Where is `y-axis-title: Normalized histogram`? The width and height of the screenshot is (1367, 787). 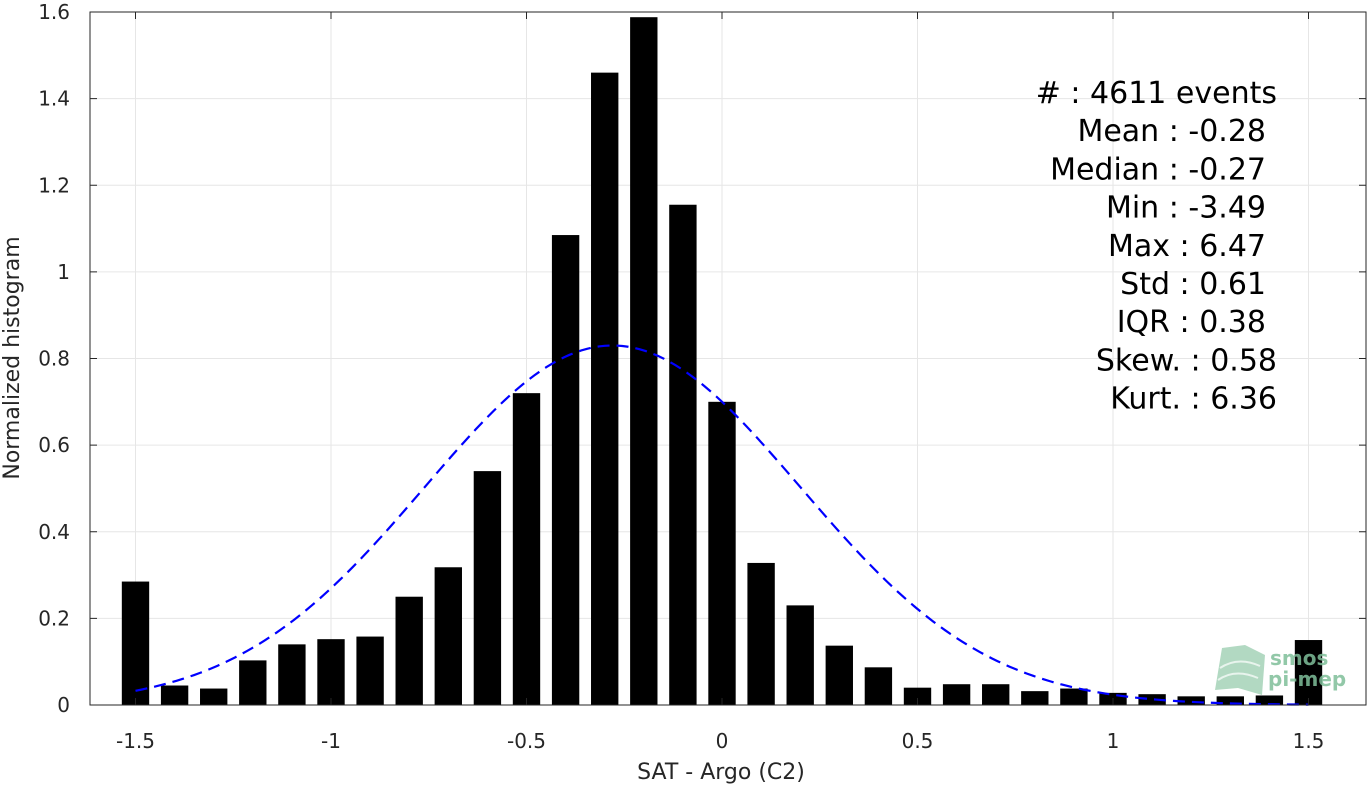 y-axis-title: Normalized histogram is located at coordinates (12, 357).